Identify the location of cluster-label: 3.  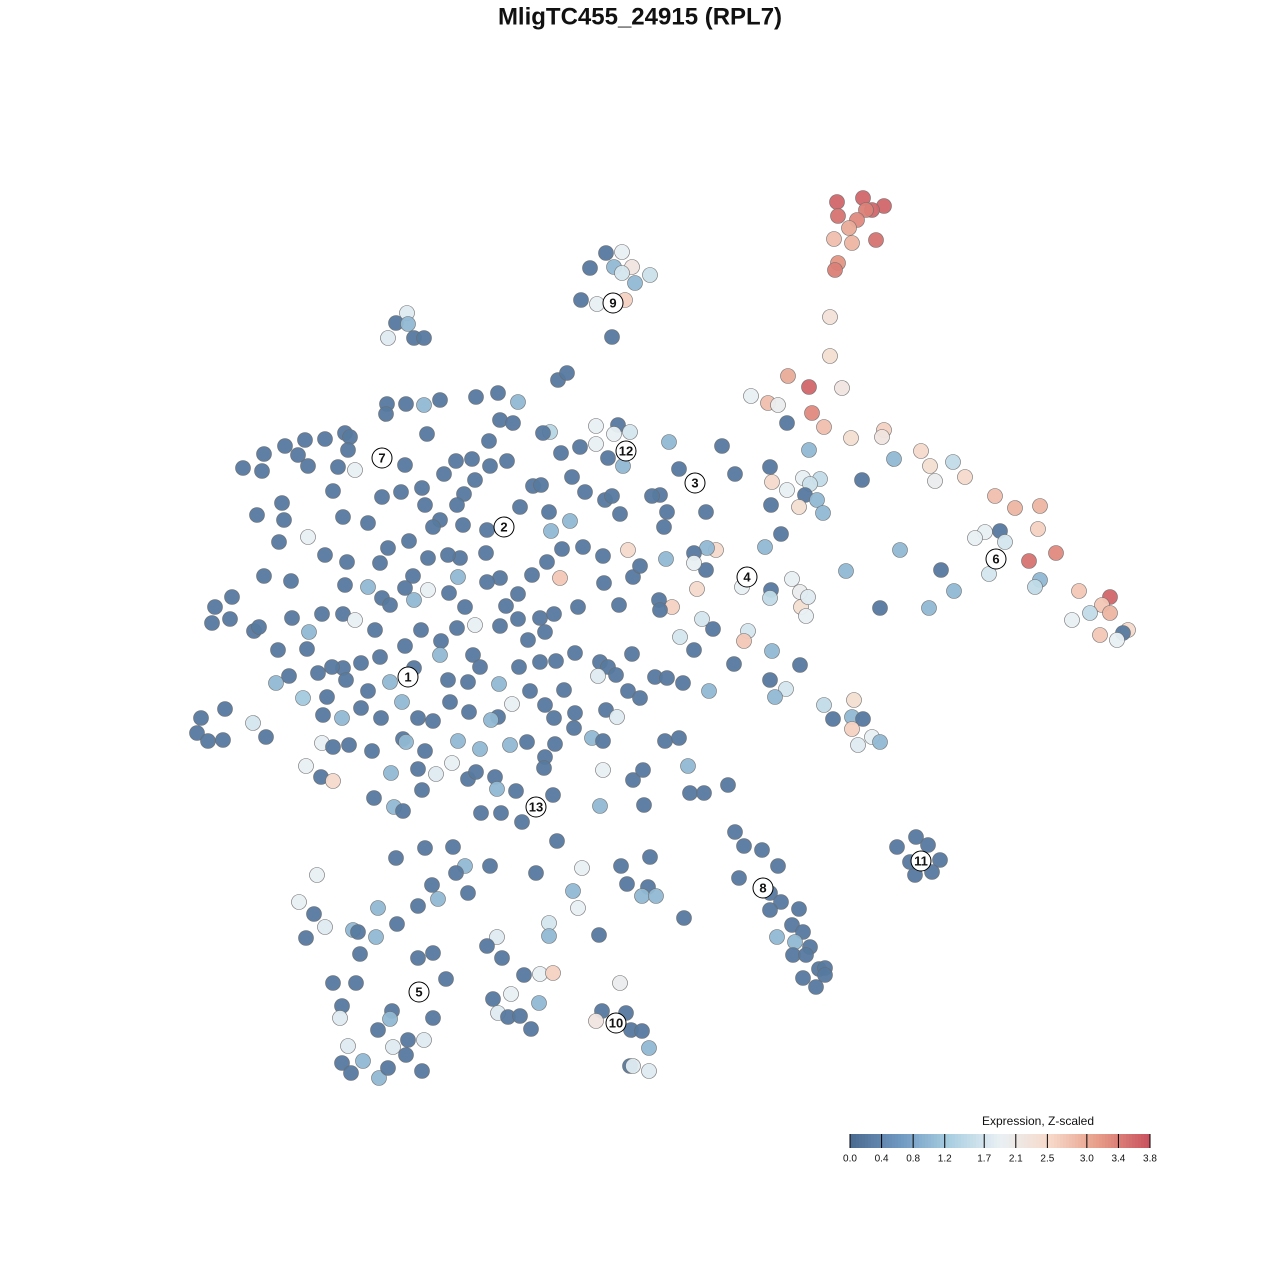
(694, 482).